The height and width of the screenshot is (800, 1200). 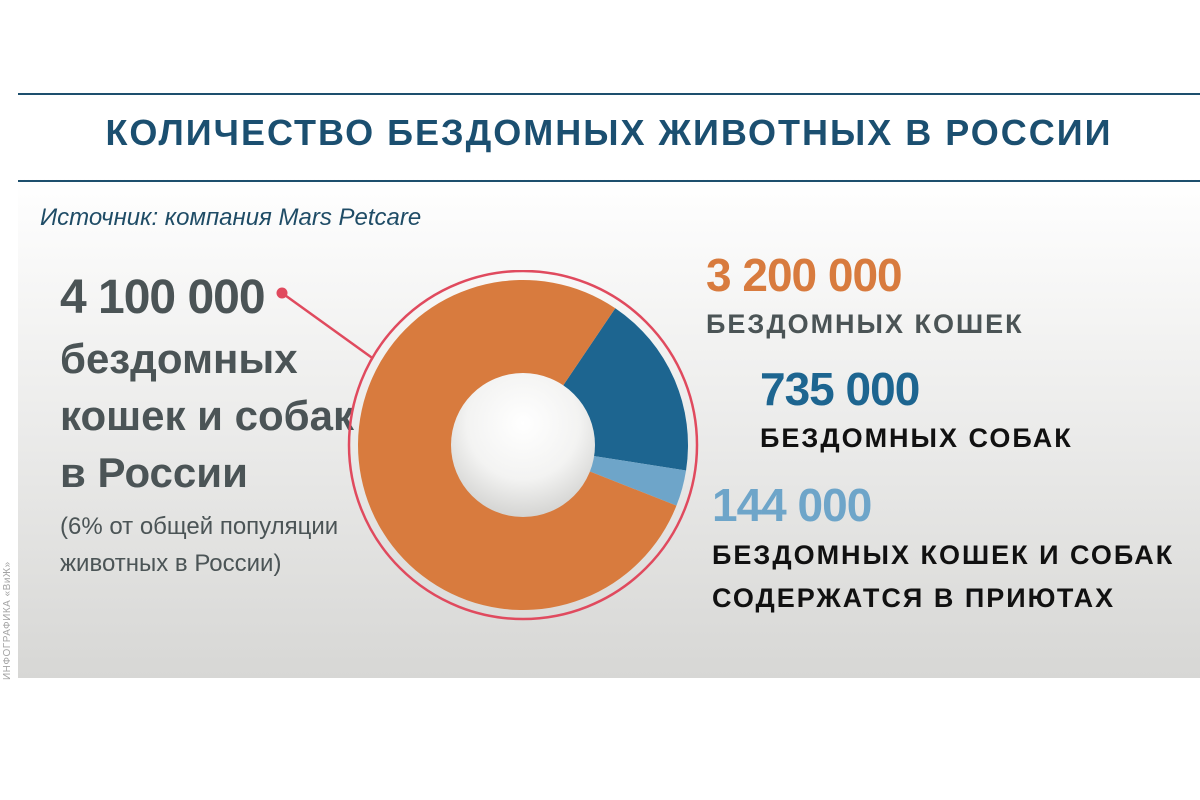 What do you see at coordinates (609, 181) in the screenshot?
I see `title-bottom-rule` at bounding box center [609, 181].